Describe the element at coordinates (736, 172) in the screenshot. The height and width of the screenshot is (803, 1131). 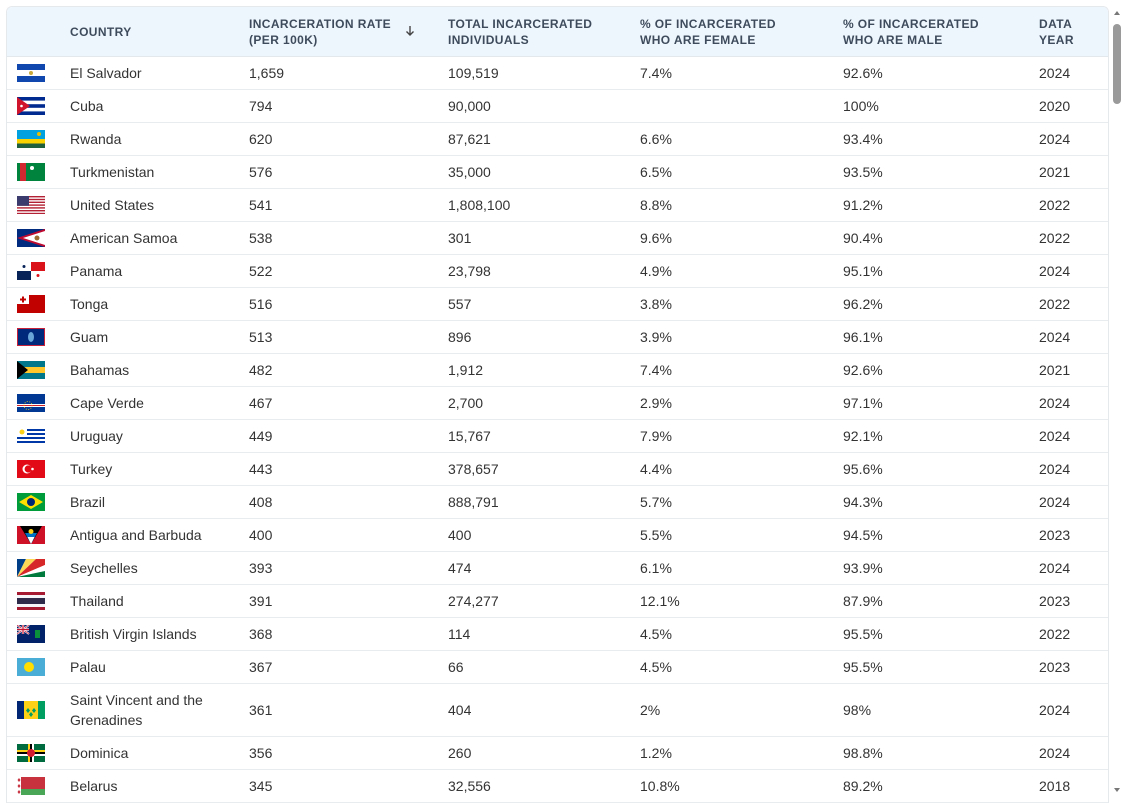
I see `table-cell: 6.5%` at that location.